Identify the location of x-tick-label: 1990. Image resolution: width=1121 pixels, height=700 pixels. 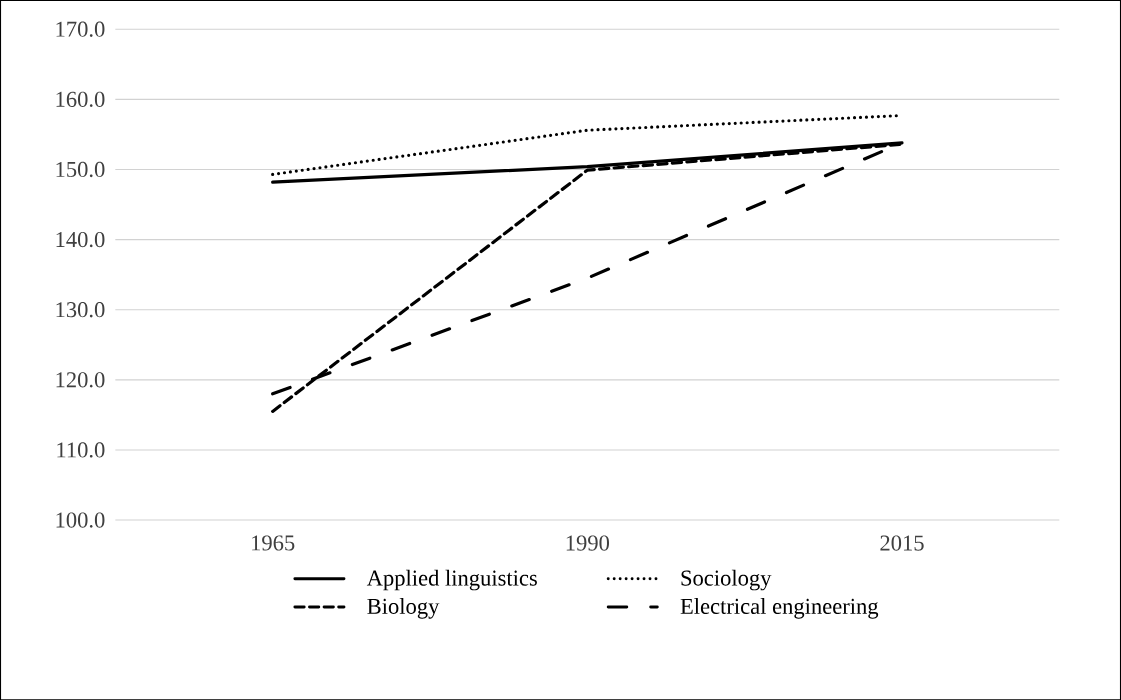
(588, 543).